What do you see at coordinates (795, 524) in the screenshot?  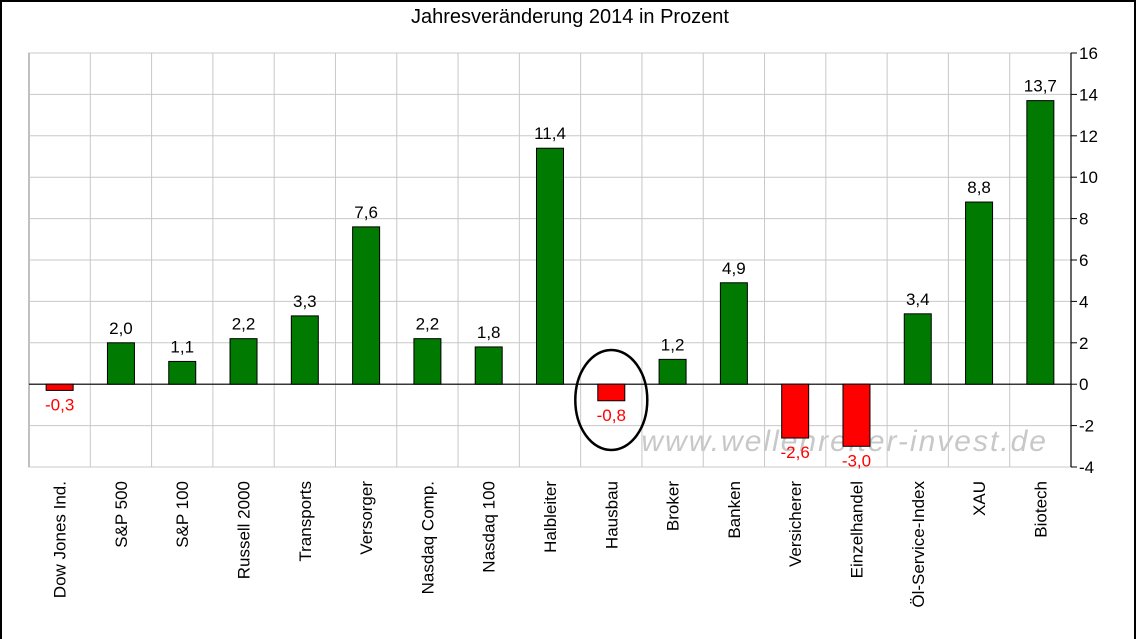 I see `x-tick-label: Versicherer` at bounding box center [795, 524].